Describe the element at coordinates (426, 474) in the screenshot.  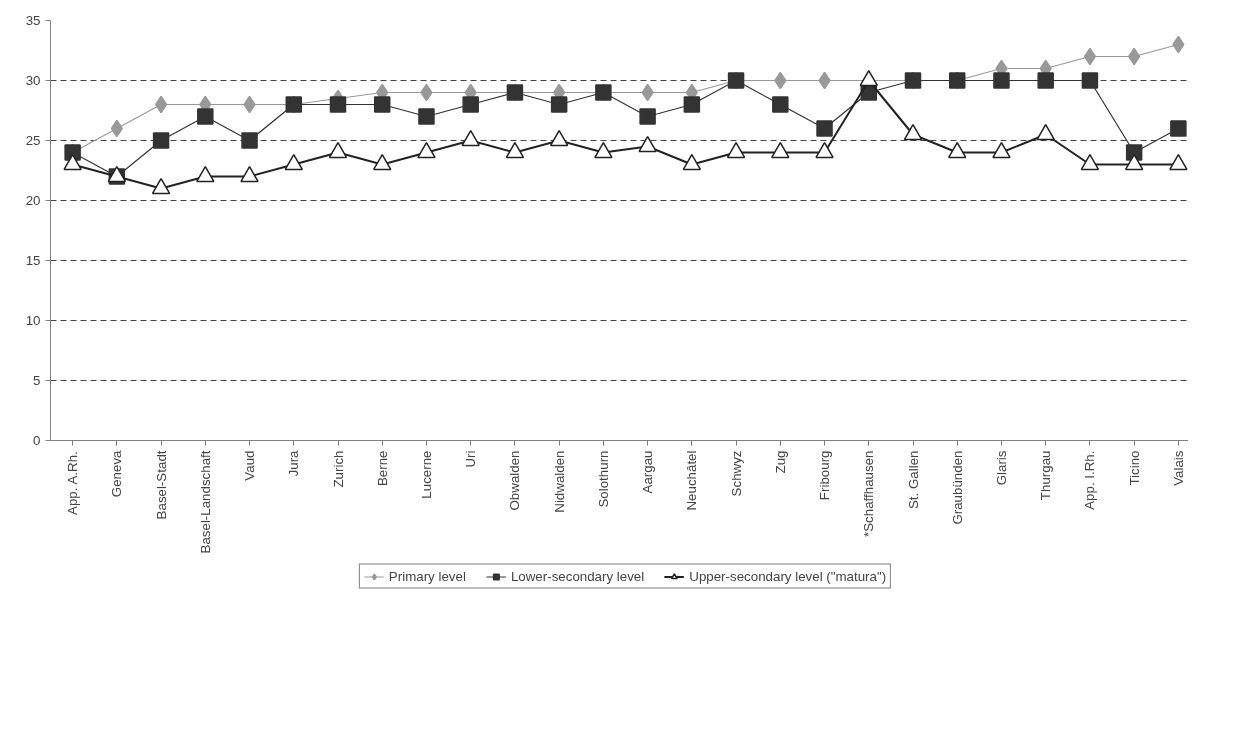
I see `x-tick-label: Lucerne` at that location.